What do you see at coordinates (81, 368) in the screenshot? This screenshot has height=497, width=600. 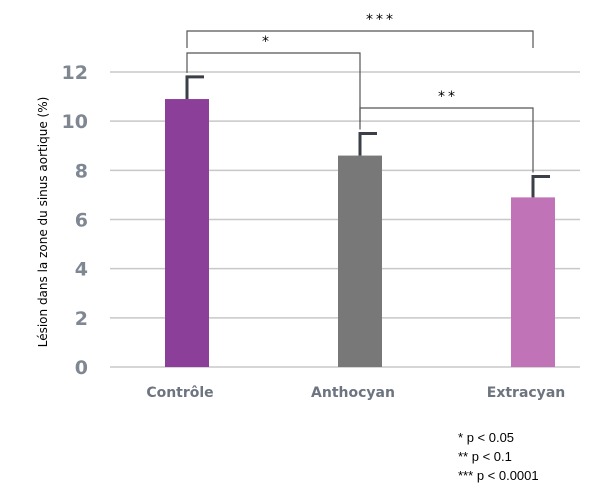 I see `y-tick-label-0: 0` at bounding box center [81, 368].